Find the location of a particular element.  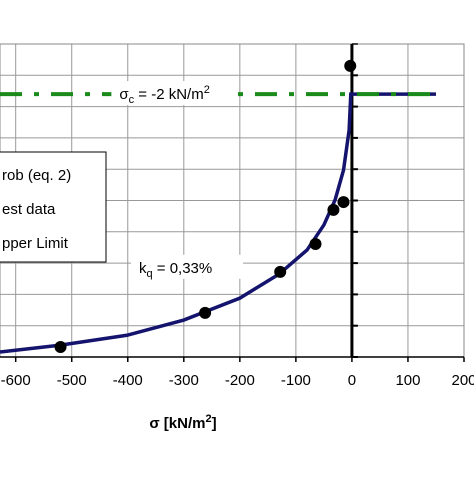

annotation-sup: 2 is located at coordinates (207, 90).